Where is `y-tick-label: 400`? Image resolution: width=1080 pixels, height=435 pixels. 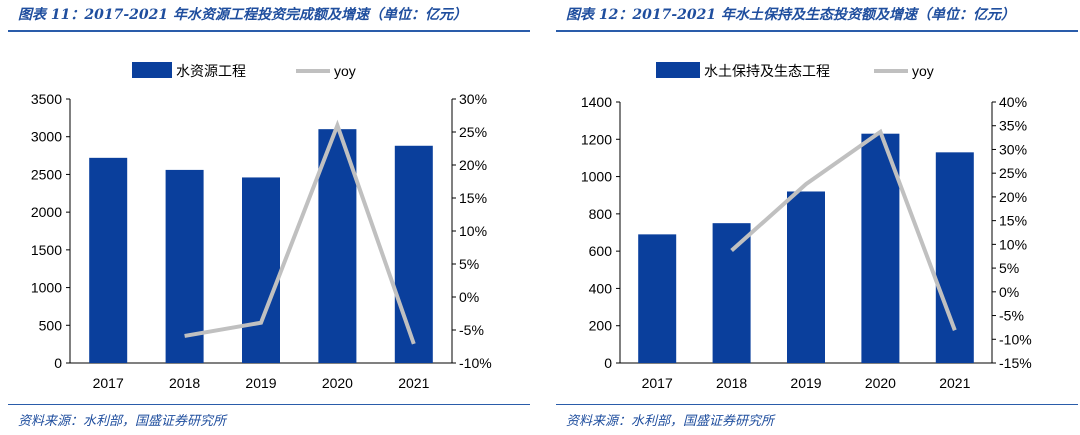 y-tick-label: 400 is located at coordinates (601, 288).